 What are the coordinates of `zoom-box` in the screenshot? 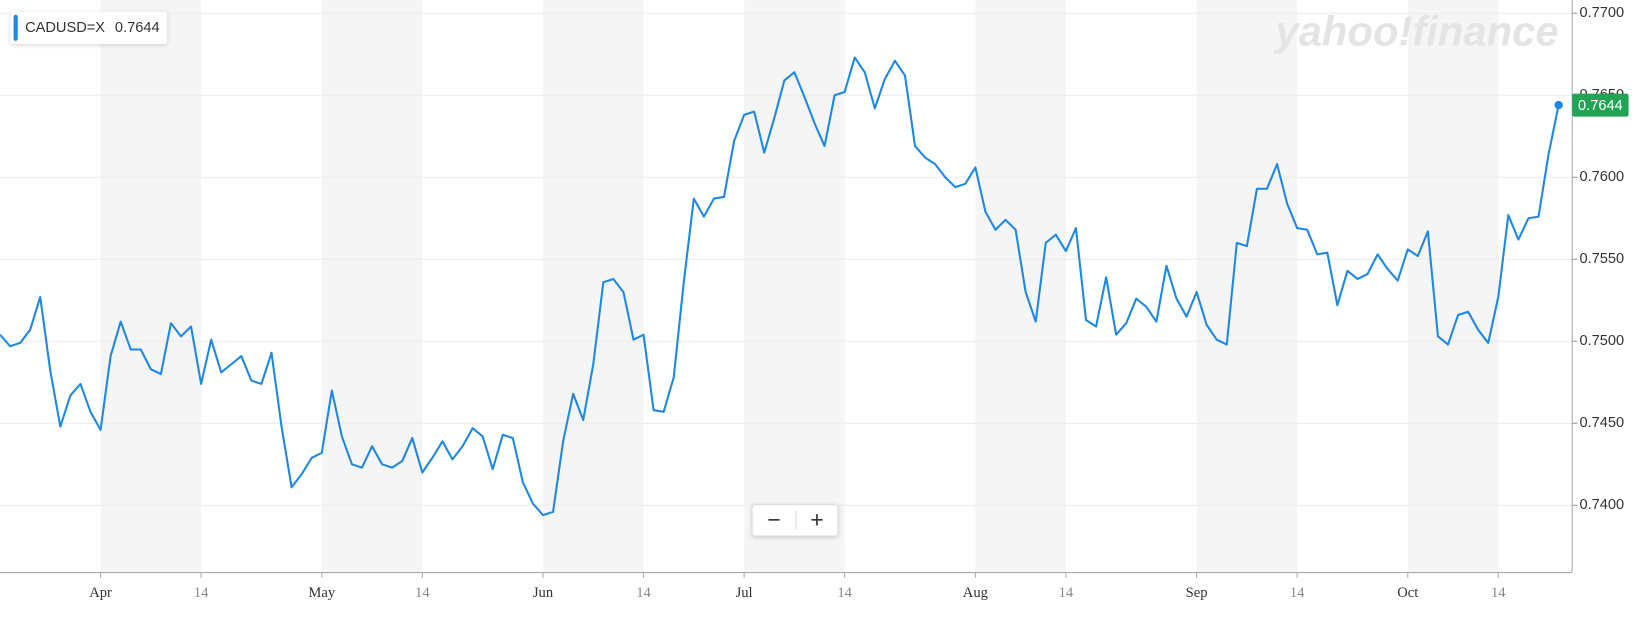 It's located at (795, 520).